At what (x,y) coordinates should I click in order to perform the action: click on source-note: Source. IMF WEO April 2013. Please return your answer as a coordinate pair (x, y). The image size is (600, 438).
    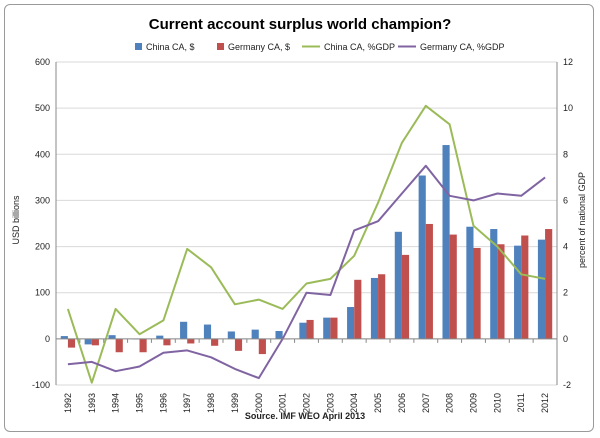
    Looking at the image, I should click on (305, 416).